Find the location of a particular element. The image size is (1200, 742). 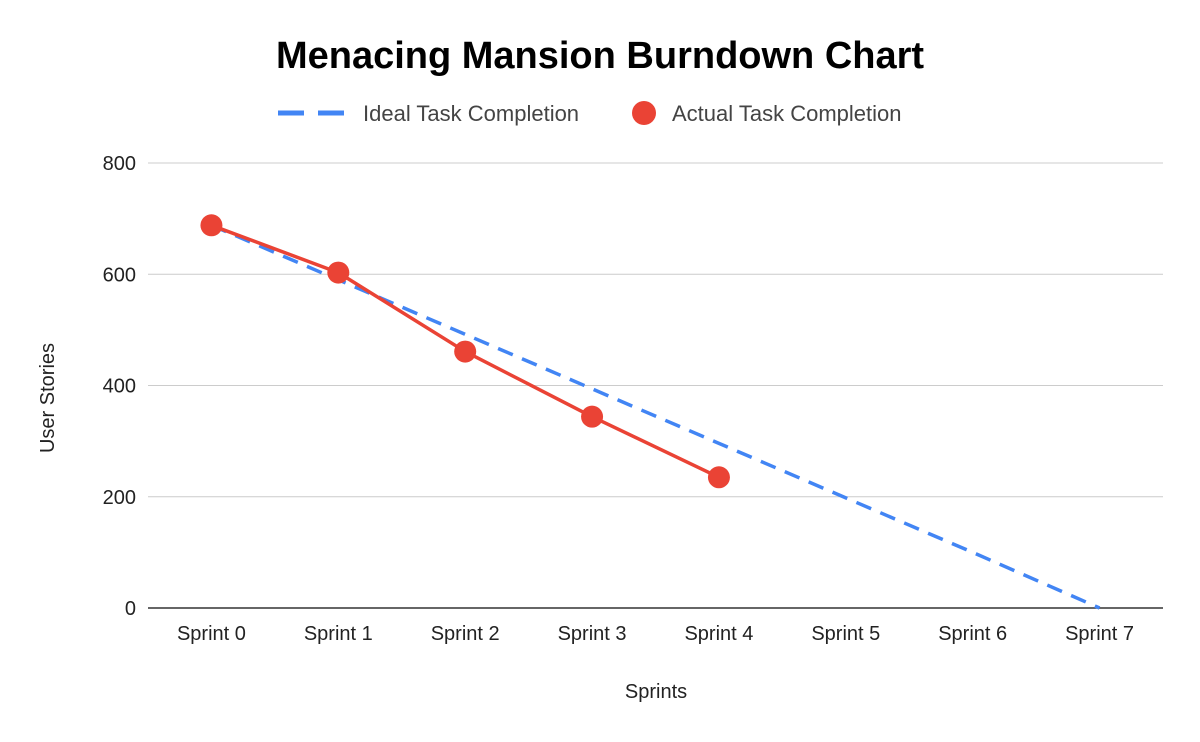

y-tick-label: 400 is located at coordinates (119, 387).